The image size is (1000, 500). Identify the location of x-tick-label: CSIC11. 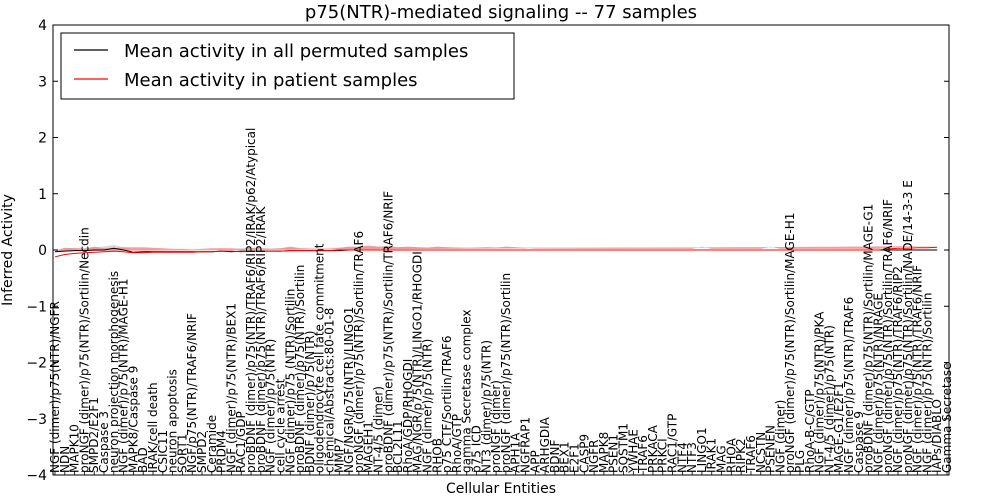
(163, 451).